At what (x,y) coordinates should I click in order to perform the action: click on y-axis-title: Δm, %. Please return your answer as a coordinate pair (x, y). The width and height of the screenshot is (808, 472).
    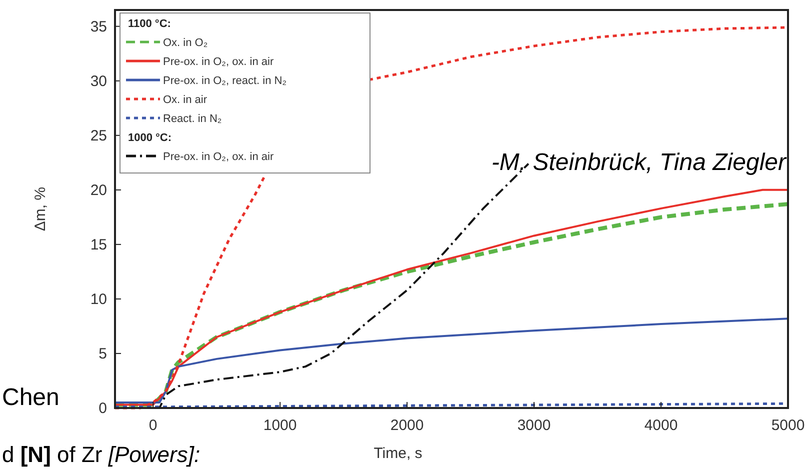
    Looking at the image, I should click on (40, 209).